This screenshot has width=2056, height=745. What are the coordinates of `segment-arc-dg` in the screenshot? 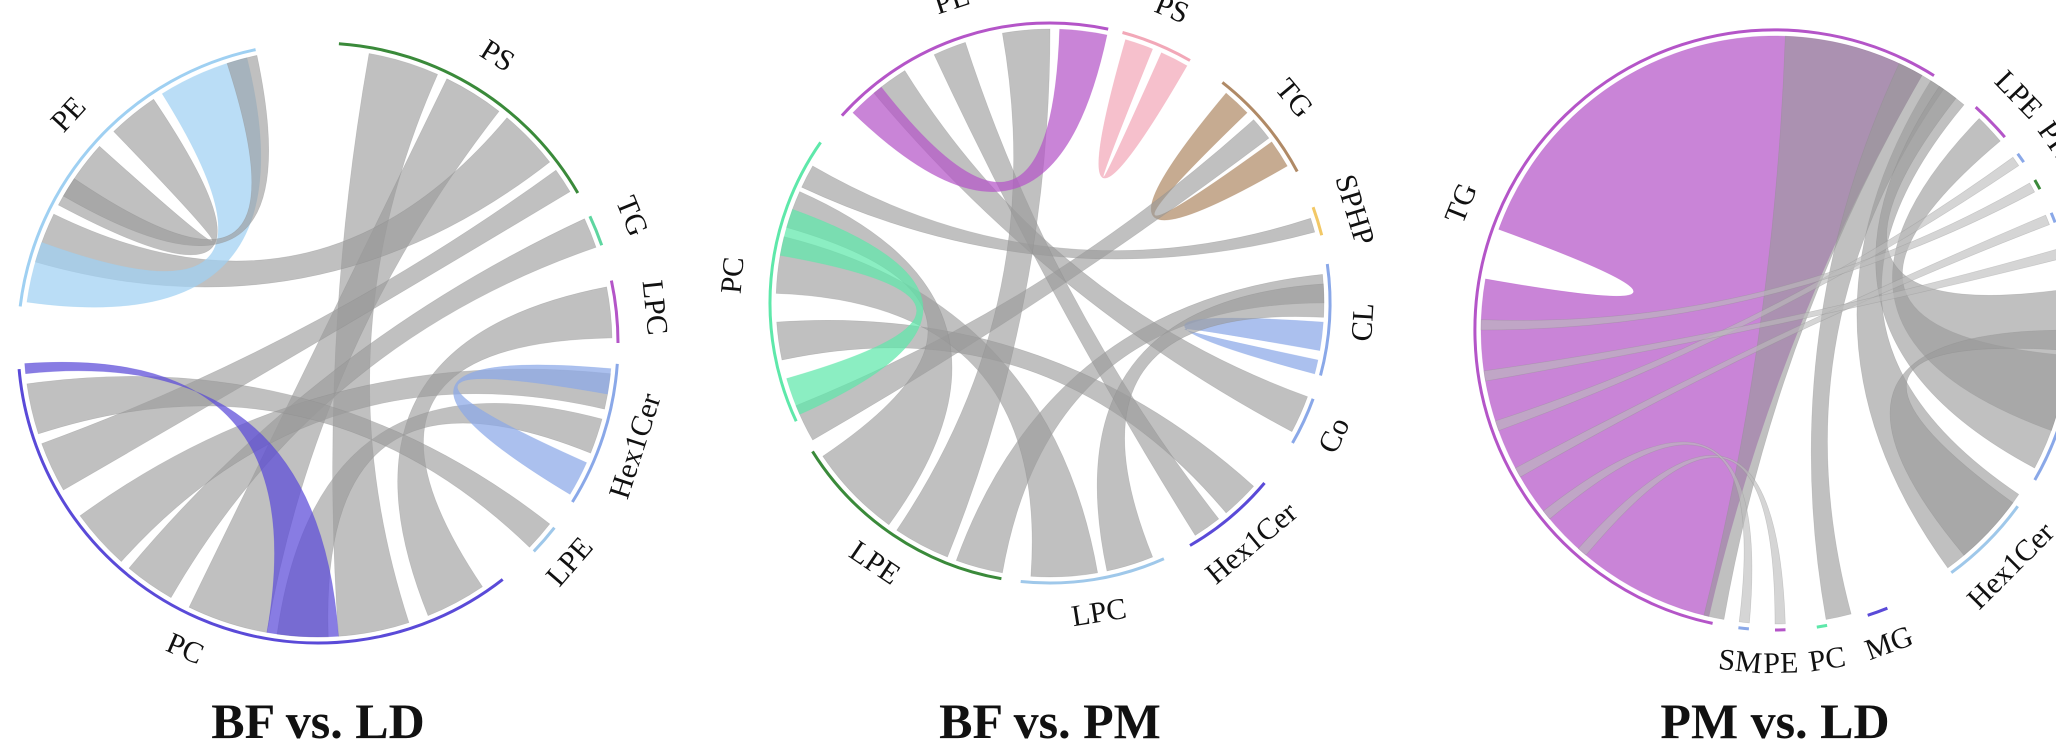 It's located at (2044, 455).